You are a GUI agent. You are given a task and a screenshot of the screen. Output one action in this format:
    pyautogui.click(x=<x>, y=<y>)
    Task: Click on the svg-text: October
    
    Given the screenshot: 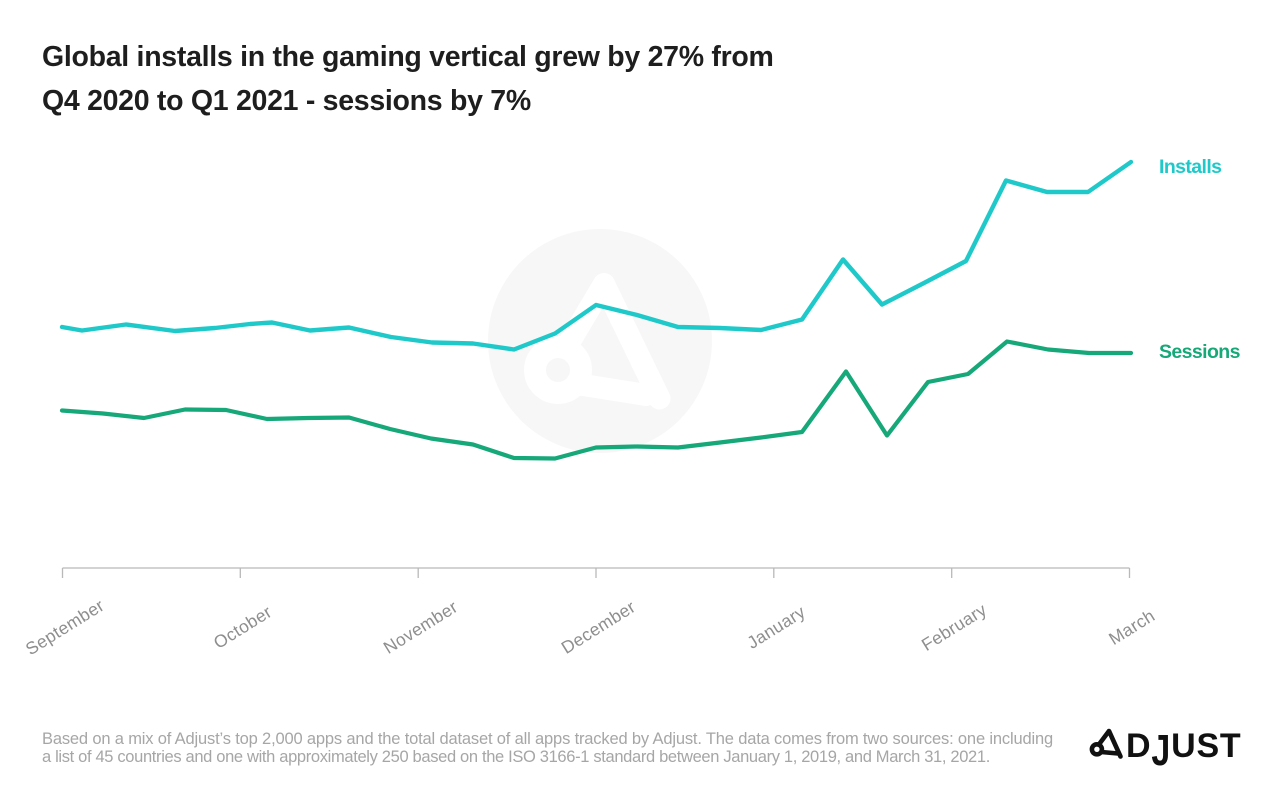 What is the action you would take?
    pyautogui.click(x=242, y=626)
    